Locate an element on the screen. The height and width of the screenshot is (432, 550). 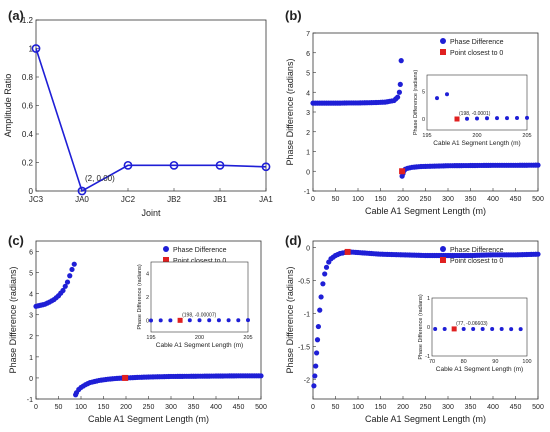
x-tick-label: JA1 is located at coordinates (266, 199).